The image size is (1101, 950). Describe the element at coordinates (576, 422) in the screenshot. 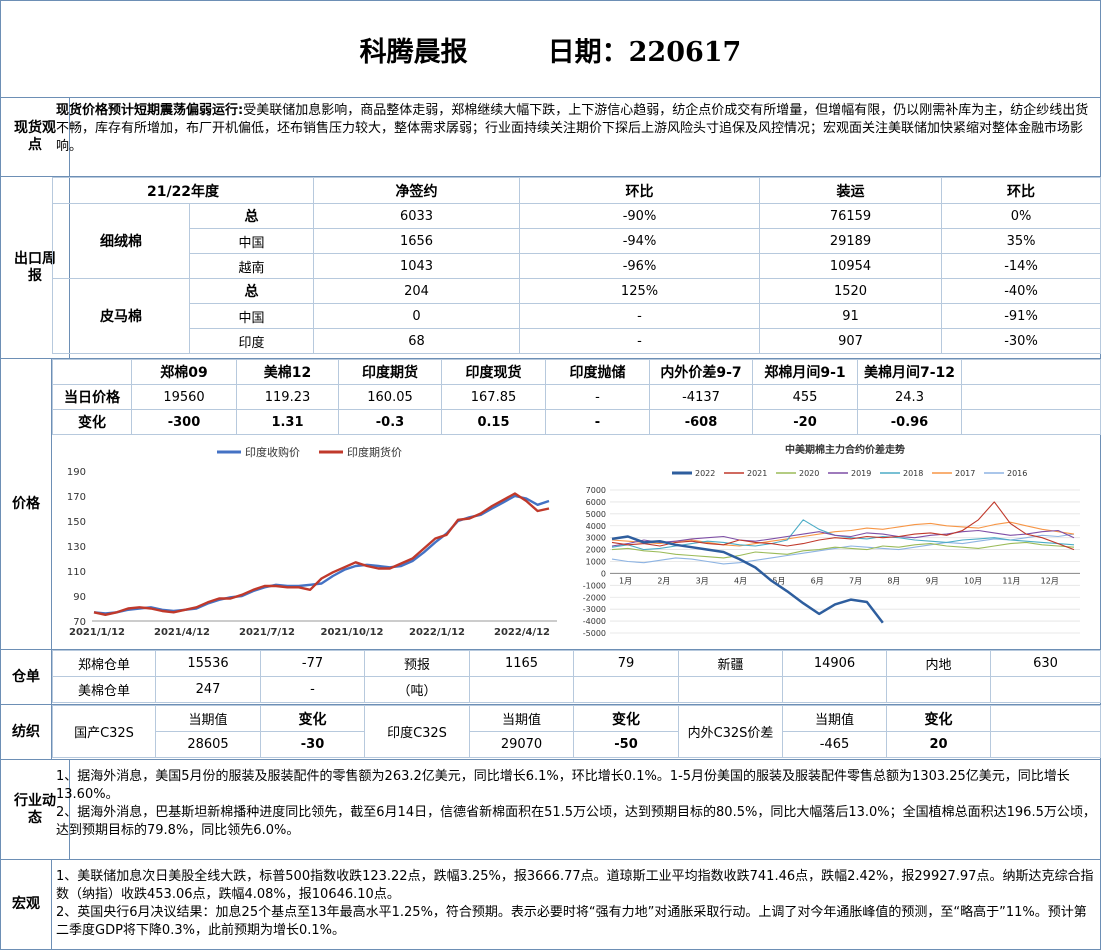

I see `price-change-row: 变化 -300 1.31 -0.3 0.15 - -608 -20 -0.96` at that location.